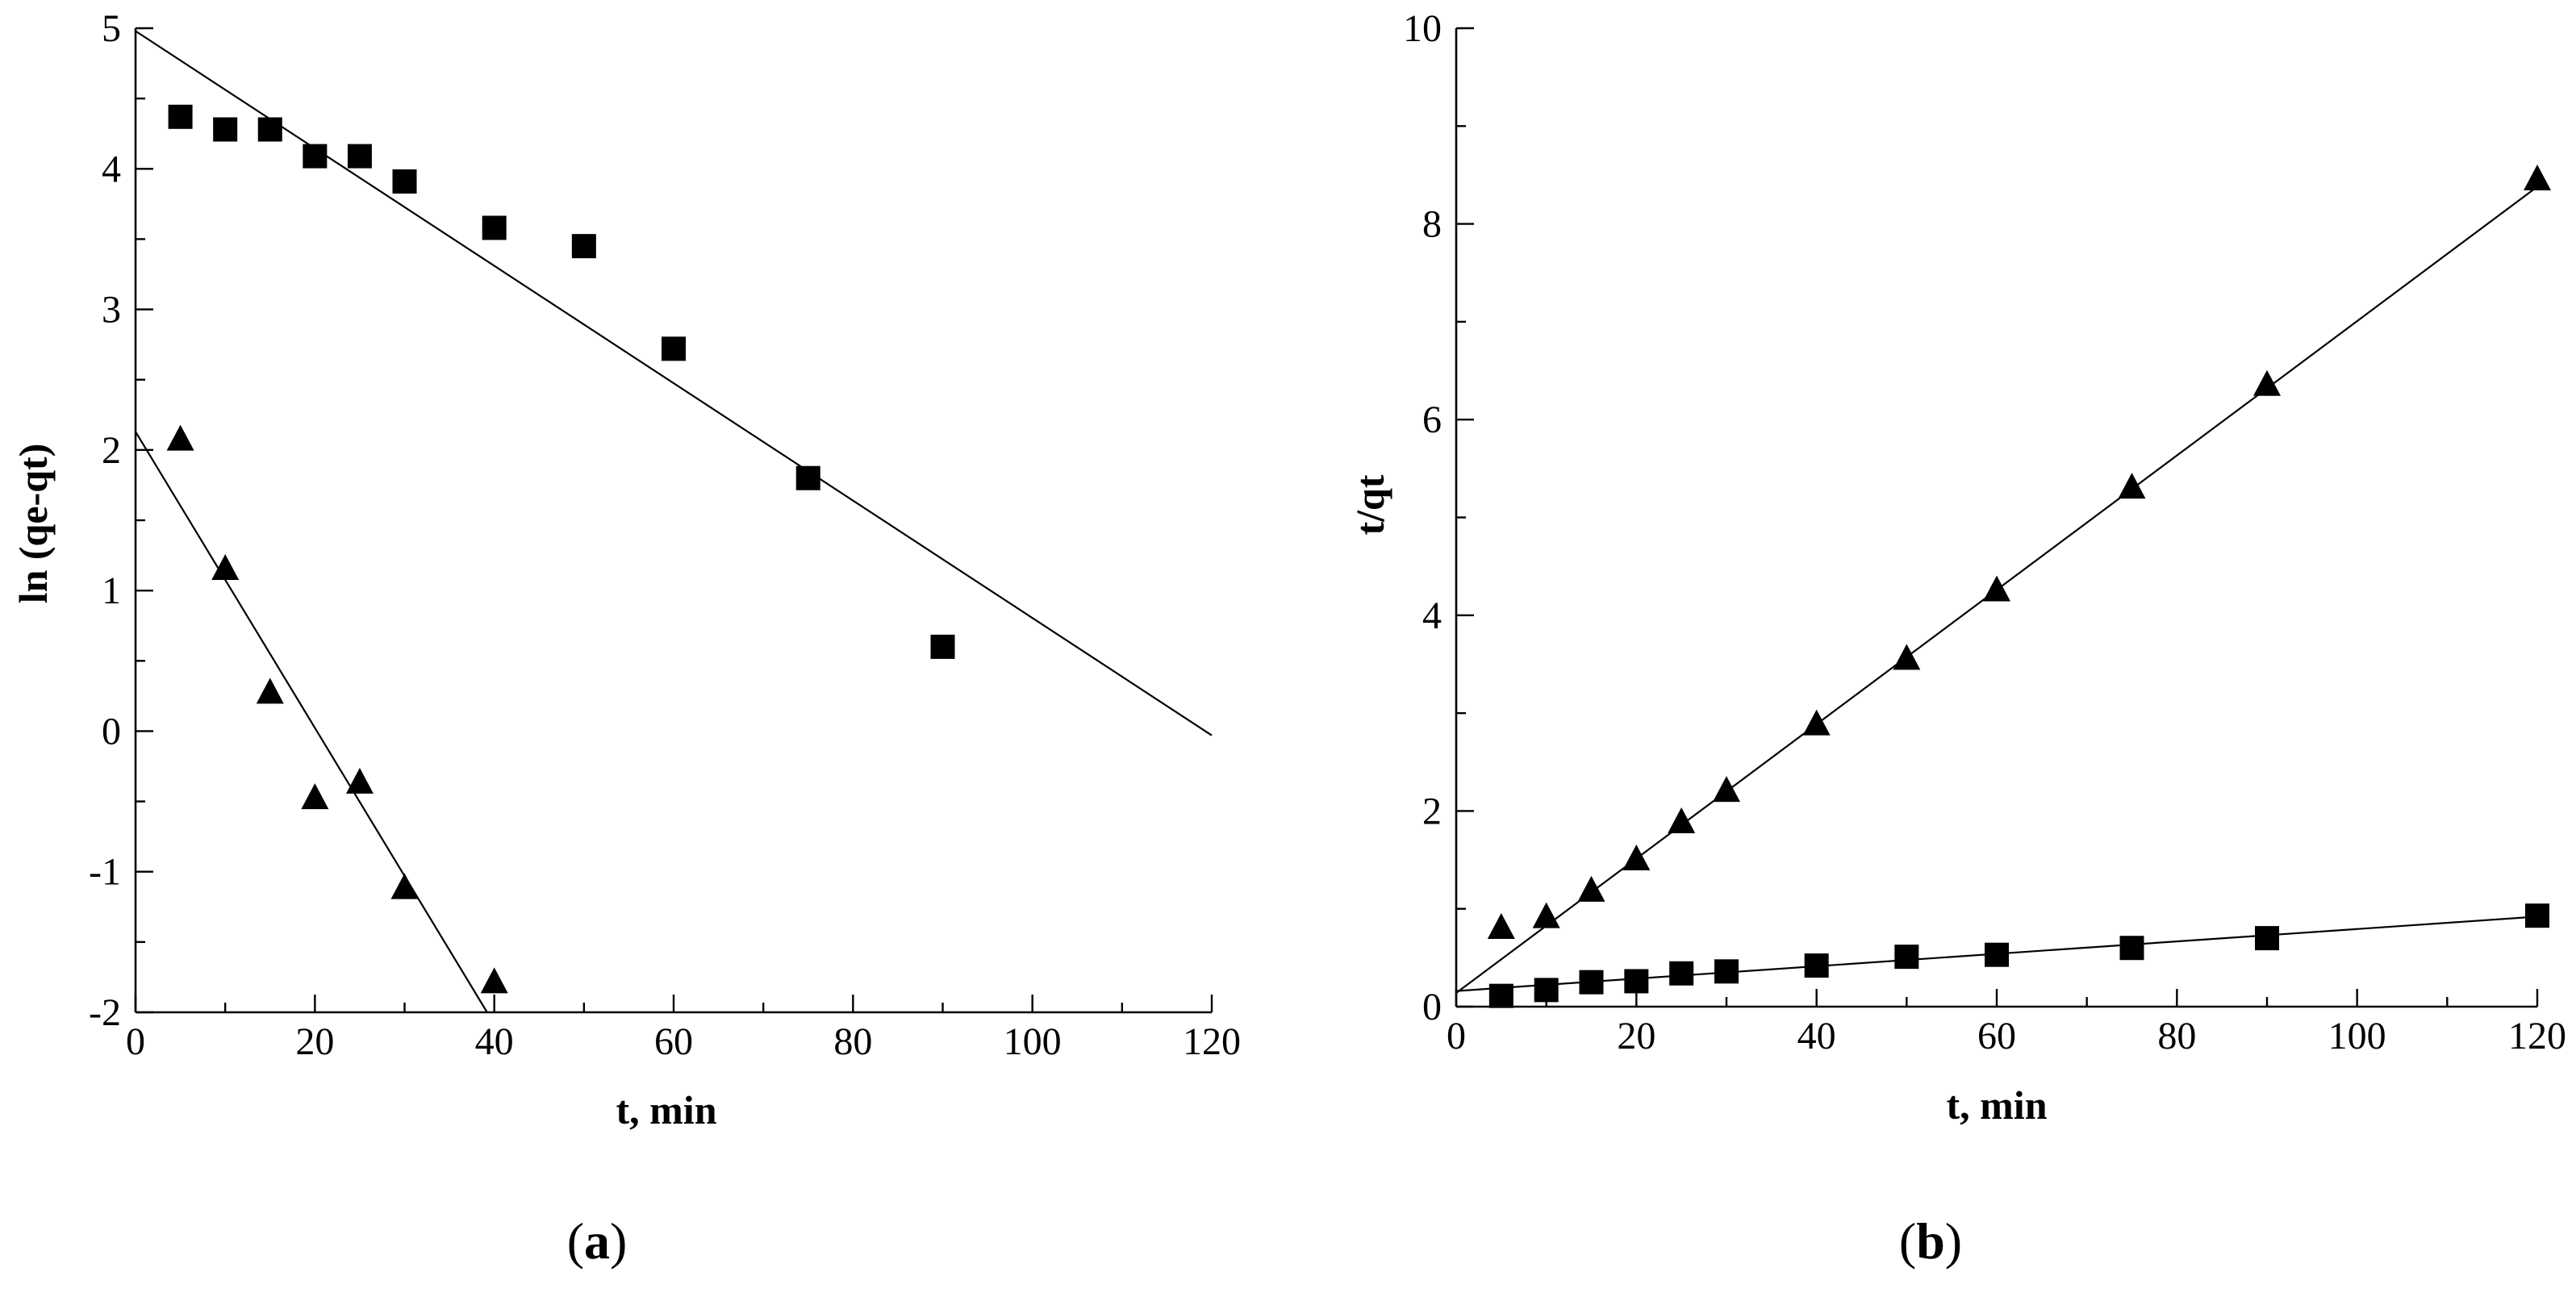 The width and height of the screenshot is (2576, 1293). What do you see at coordinates (1369, 504) in the screenshot?
I see `panel-b-y-axis-title: t/qt` at bounding box center [1369, 504].